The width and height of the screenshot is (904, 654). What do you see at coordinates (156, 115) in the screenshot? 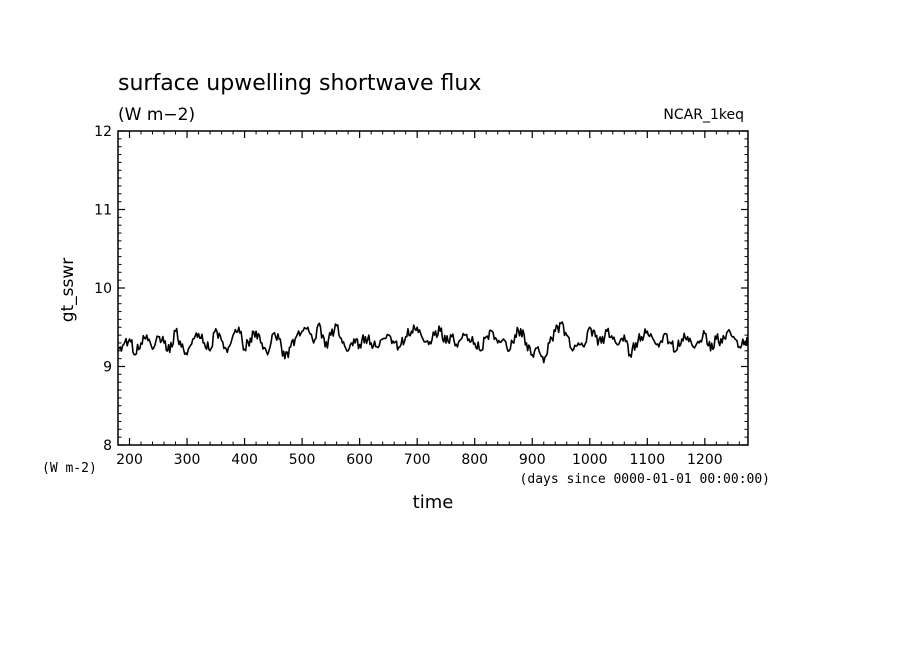
I see `chart-subtitle: (W m−2)` at bounding box center [156, 115].